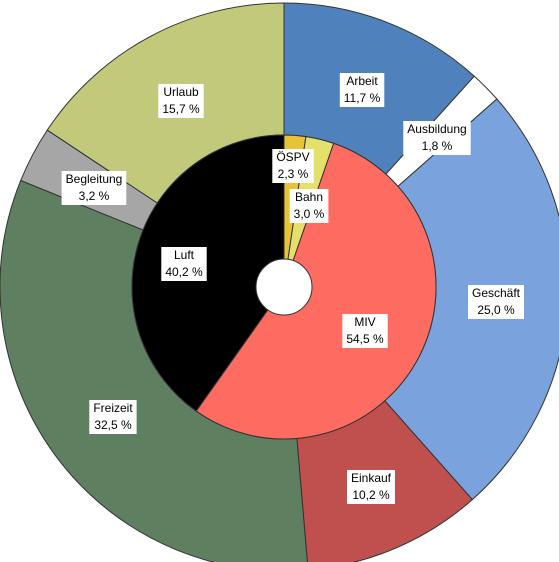  Describe the element at coordinates (184, 272) in the screenshot. I see `label-value-luft: 40,2 %` at that location.